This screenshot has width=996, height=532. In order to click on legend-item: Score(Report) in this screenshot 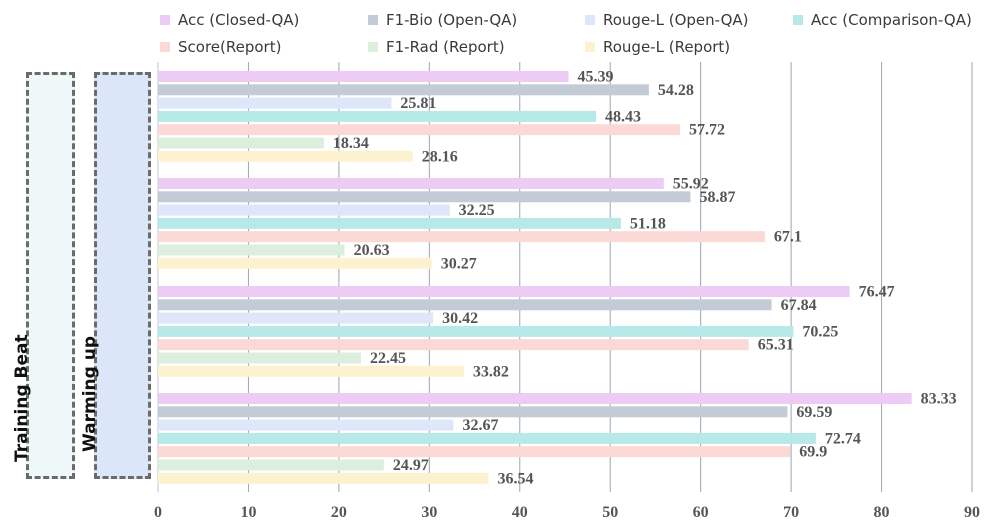, I will do `click(220, 47)`.